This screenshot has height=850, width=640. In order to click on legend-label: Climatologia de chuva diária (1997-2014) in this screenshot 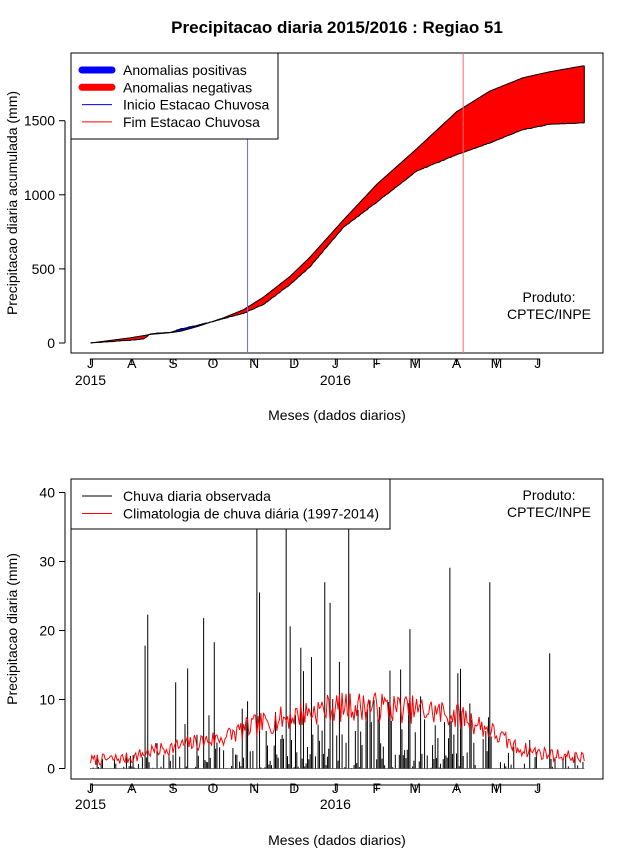, I will do `click(251, 514)`.